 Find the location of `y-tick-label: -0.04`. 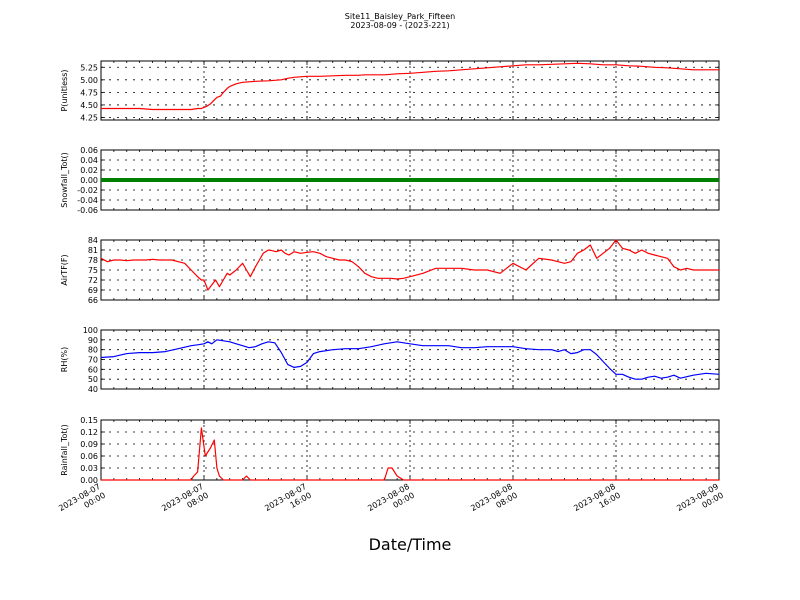

y-tick-label: -0.04 is located at coordinates (87, 200).